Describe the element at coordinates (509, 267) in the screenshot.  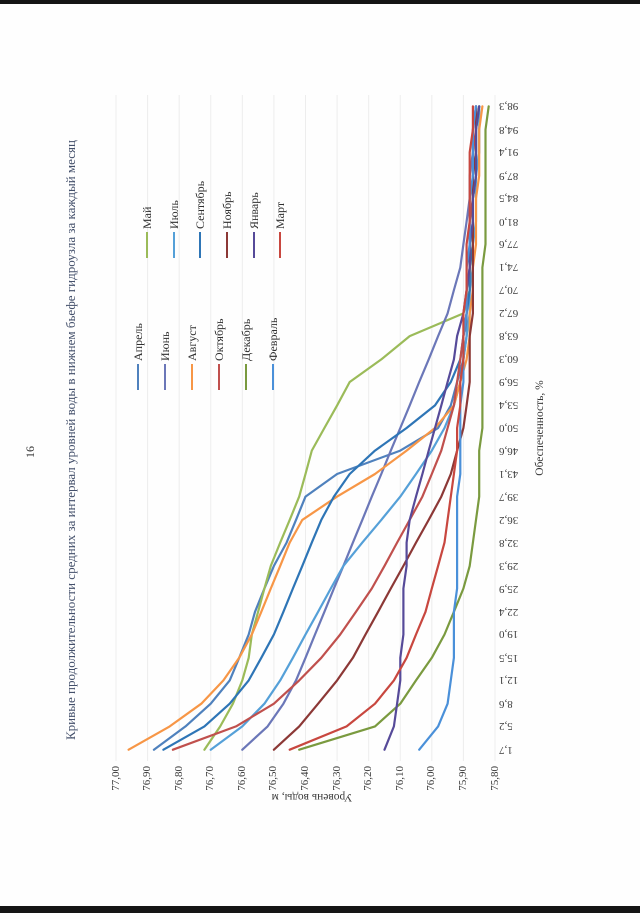
I see `x-tick-label: 74,1` at that location.